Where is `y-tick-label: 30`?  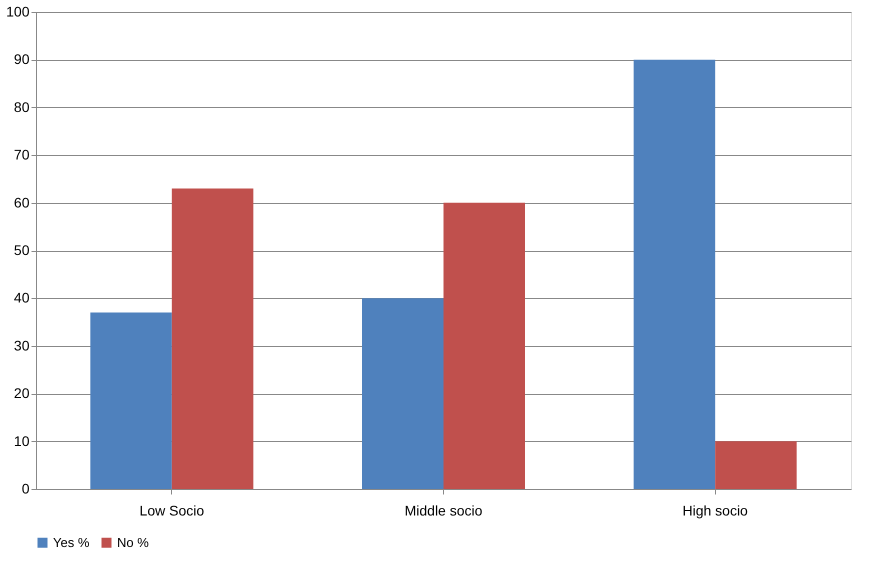 y-tick-label: 30 is located at coordinates (22, 345).